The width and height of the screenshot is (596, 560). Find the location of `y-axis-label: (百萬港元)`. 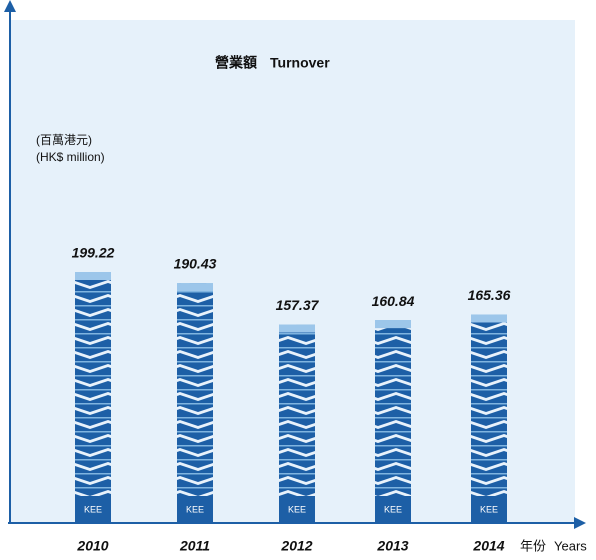

y-axis-label: (百萬港元) is located at coordinates (64, 140).